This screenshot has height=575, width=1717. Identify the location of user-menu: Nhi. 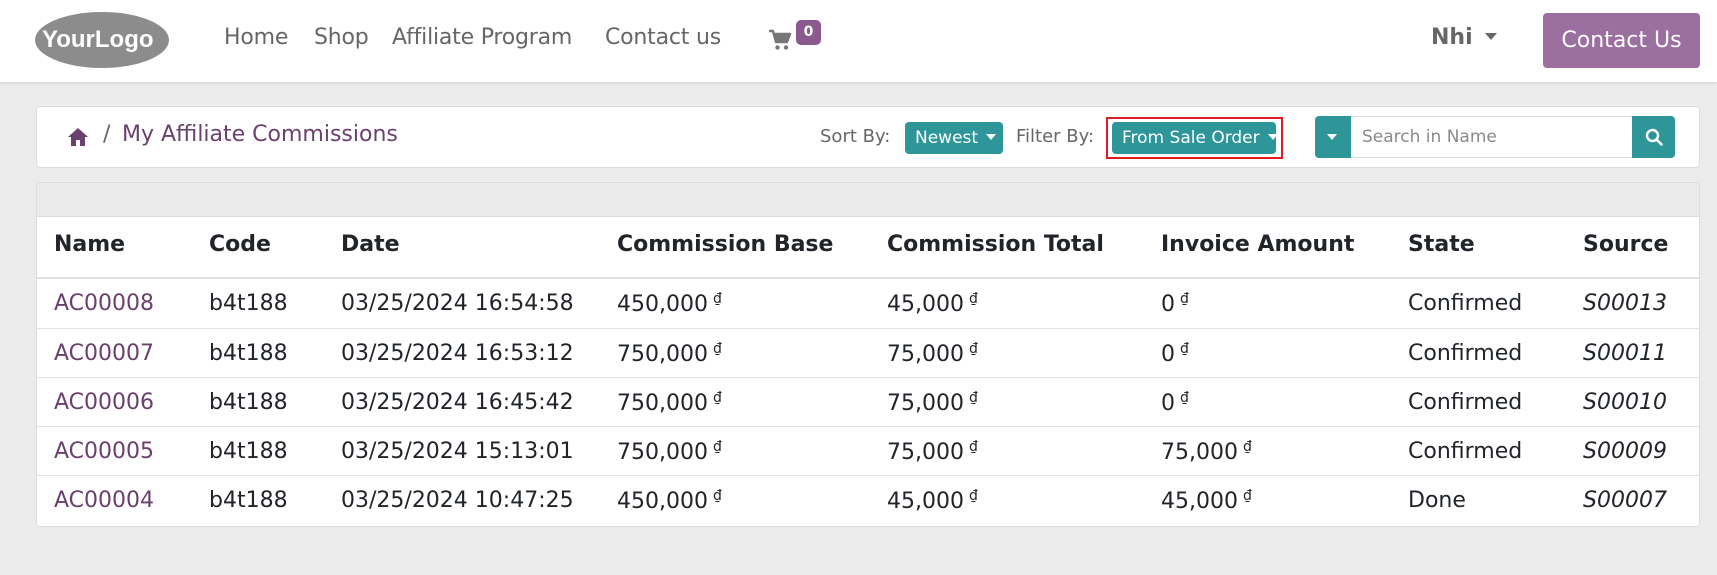
(1464, 37).